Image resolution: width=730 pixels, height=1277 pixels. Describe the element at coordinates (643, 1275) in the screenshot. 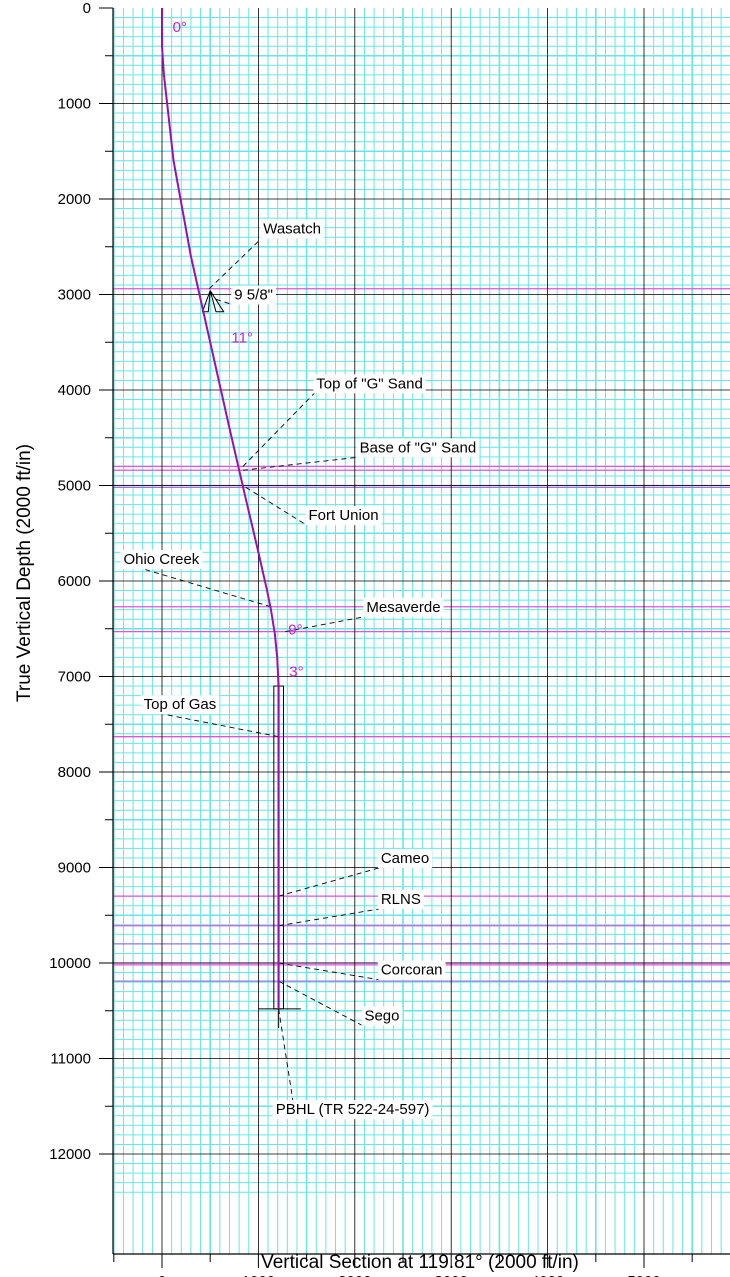

I see `x-tick-label: 5000` at that location.